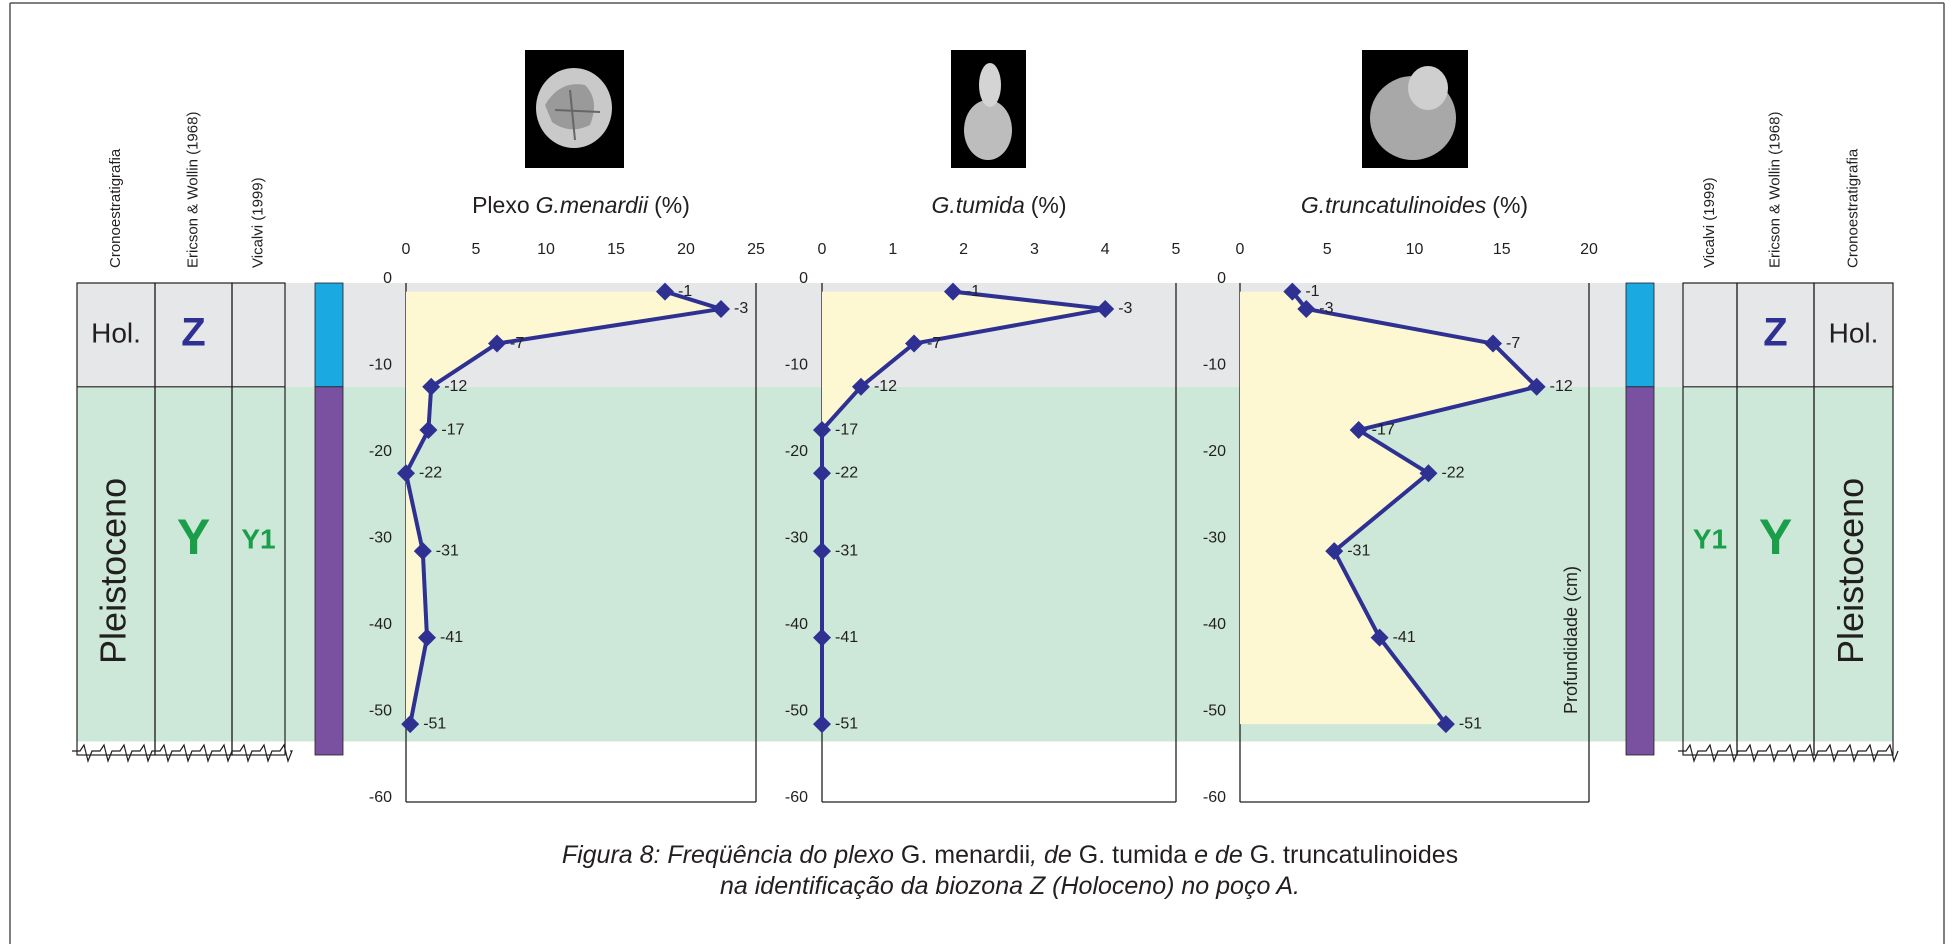 The height and width of the screenshot is (944, 1954). I want to click on column-break, so click(182, 753).